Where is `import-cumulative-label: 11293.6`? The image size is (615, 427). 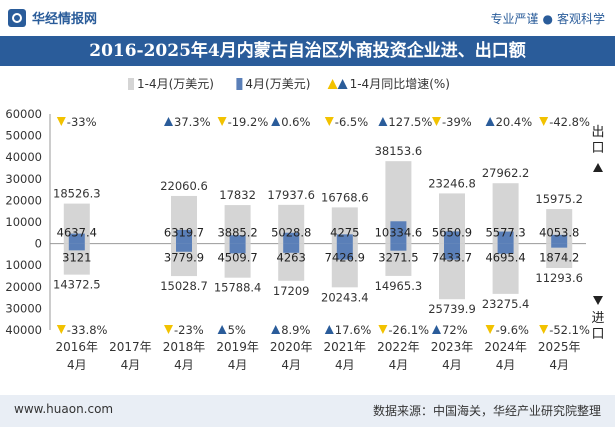 import-cumulative-label: 11293.6 is located at coordinates (559, 278).